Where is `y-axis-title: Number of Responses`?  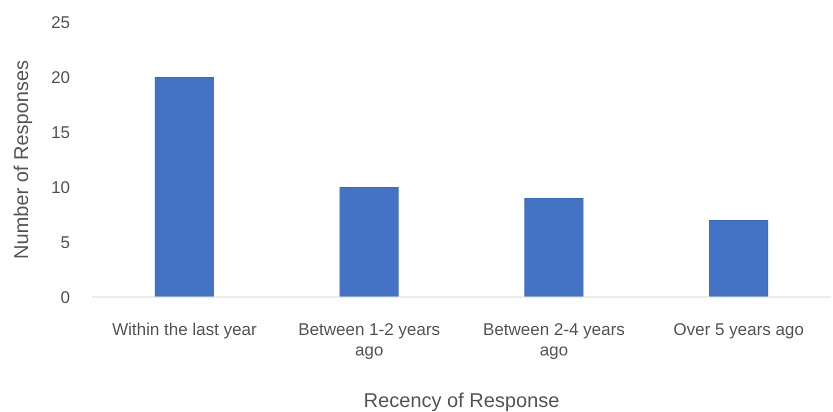 y-axis-title: Number of Responses is located at coordinates (22, 159).